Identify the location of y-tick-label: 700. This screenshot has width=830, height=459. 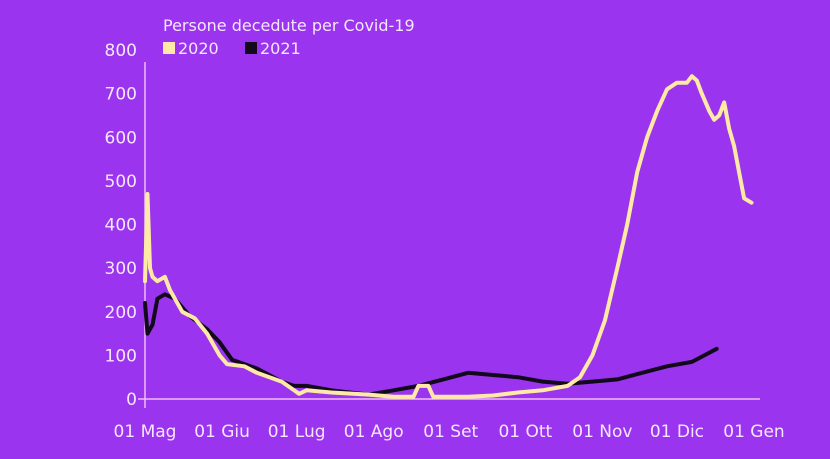
(121, 95).